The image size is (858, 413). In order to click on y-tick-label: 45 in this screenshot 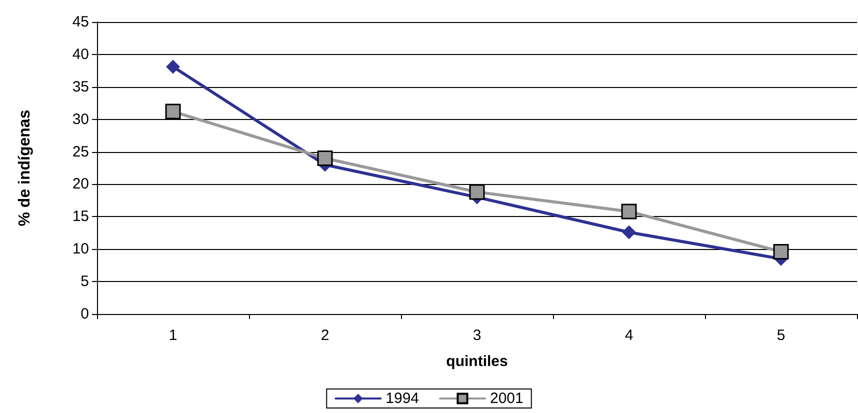, I will do `click(80, 22)`.